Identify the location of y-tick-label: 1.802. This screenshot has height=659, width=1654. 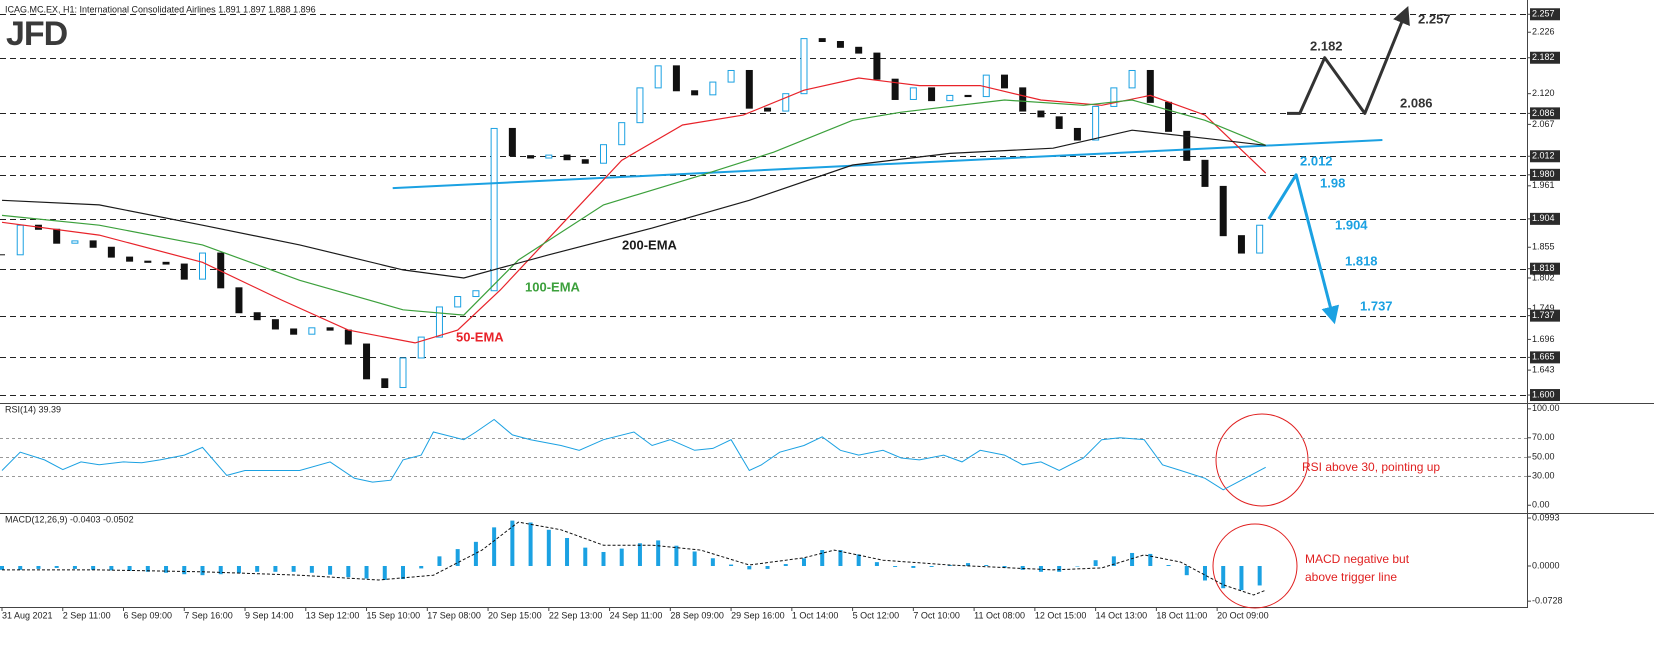
(1543, 277).